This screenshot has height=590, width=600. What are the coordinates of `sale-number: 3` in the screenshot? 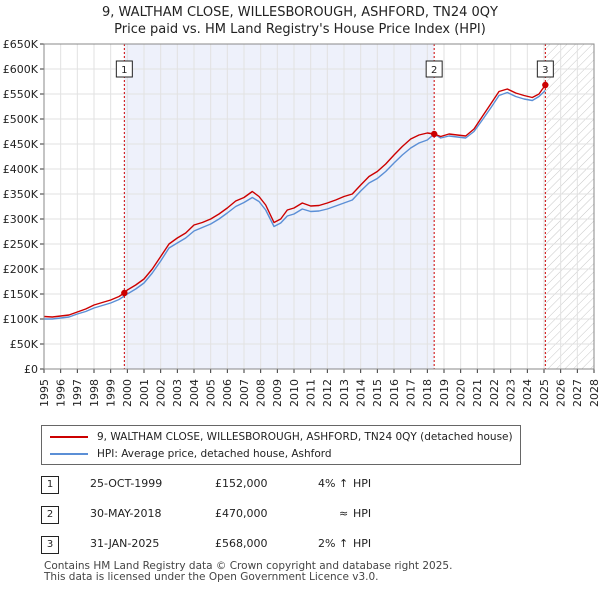 It's located at (50, 545).